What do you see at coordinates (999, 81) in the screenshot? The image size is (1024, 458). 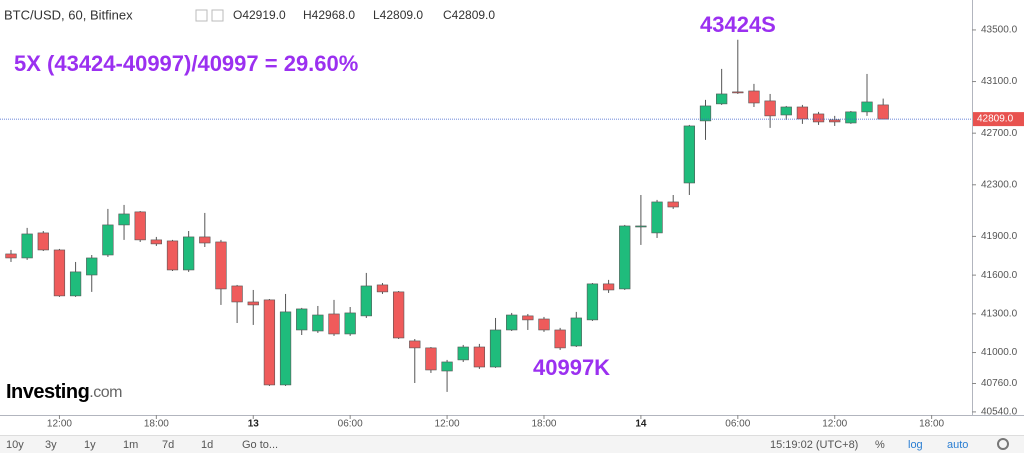 I see `y-tick-label: 43100.0` at bounding box center [999, 81].